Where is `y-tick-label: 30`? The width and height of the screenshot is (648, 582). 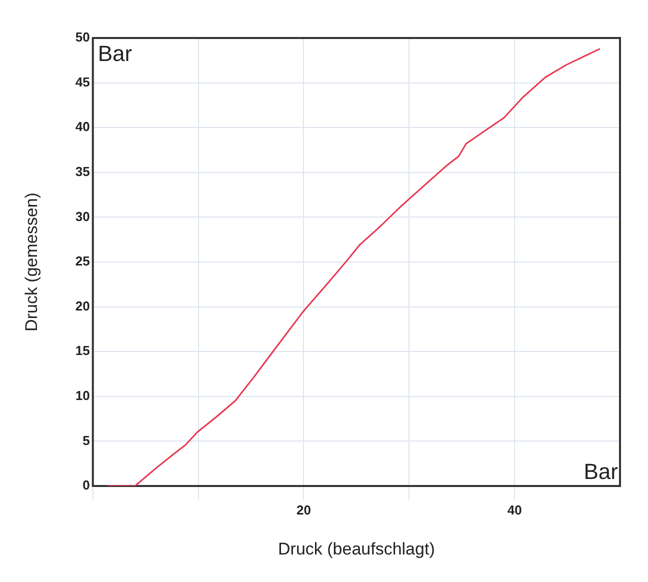
y-tick-label: 30 is located at coordinates (82, 216).